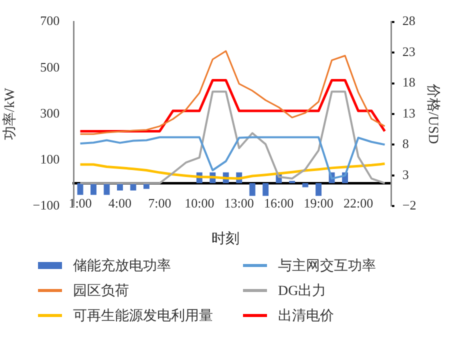 The height and width of the screenshot is (343, 451). I want to click on y-axis-title: 功率/kW, so click(10, 113).